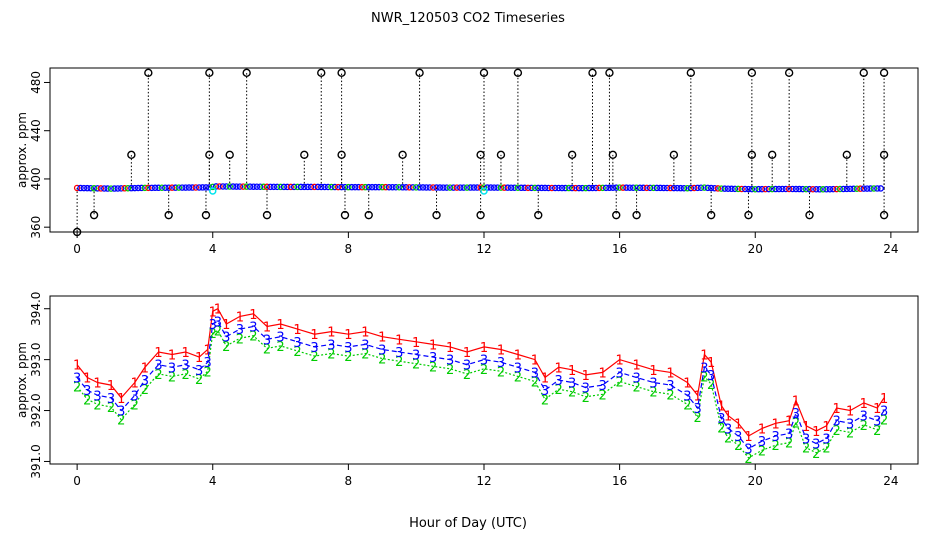  What do you see at coordinates (890, 249) in the screenshot?
I see `x-tick-label: 24` at bounding box center [890, 249].